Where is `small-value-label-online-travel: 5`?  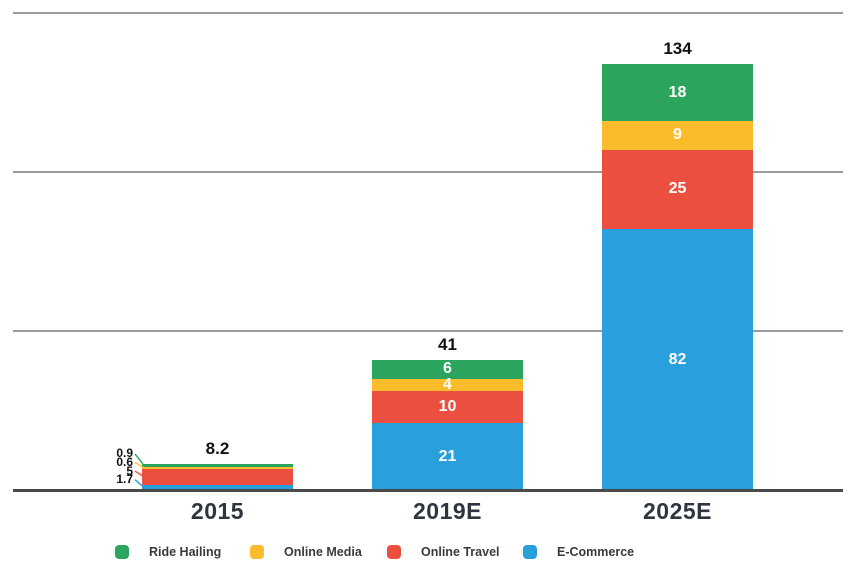 small-value-label-online-travel: 5 is located at coordinates (129, 470).